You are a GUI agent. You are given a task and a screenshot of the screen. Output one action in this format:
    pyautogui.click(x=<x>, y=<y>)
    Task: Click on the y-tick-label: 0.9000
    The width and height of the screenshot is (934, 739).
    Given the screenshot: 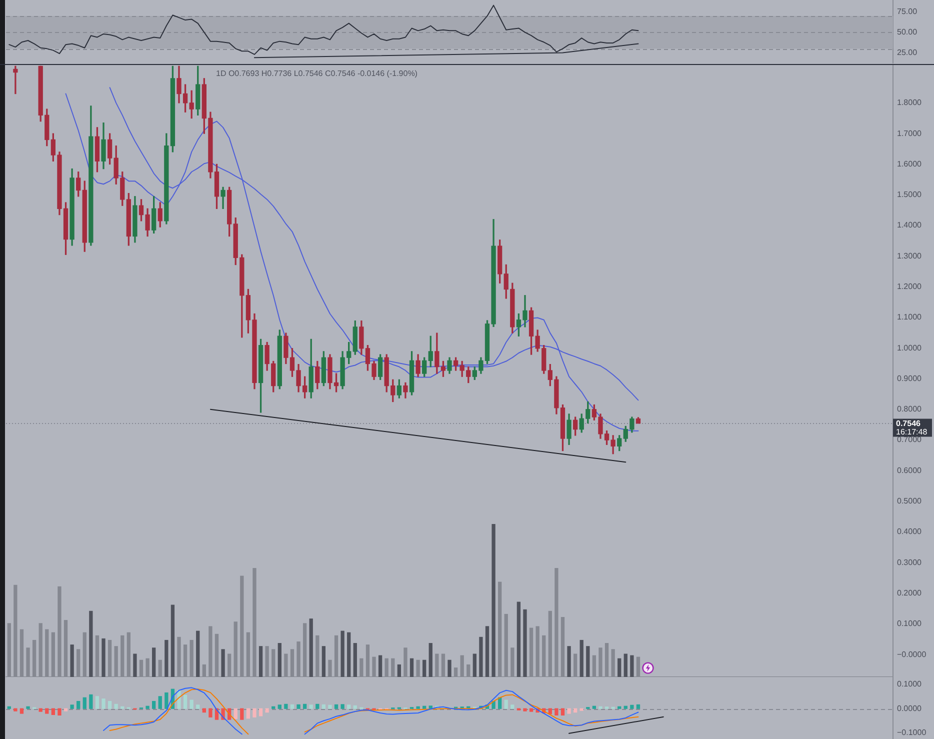 What is the action you would take?
    pyautogui.click(x=909, y=378)
    